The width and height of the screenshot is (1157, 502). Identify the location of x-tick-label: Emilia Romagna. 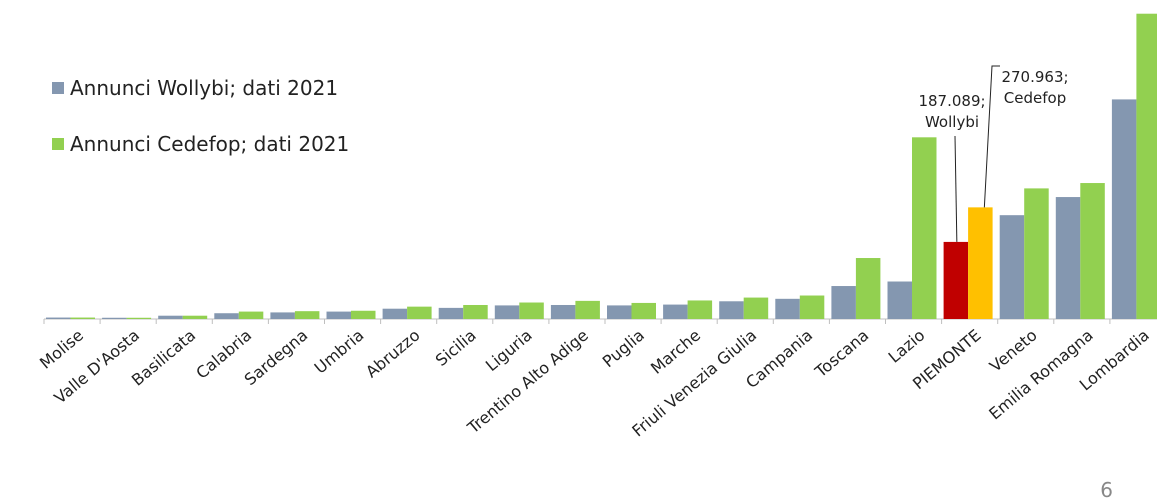
(1040, 375).